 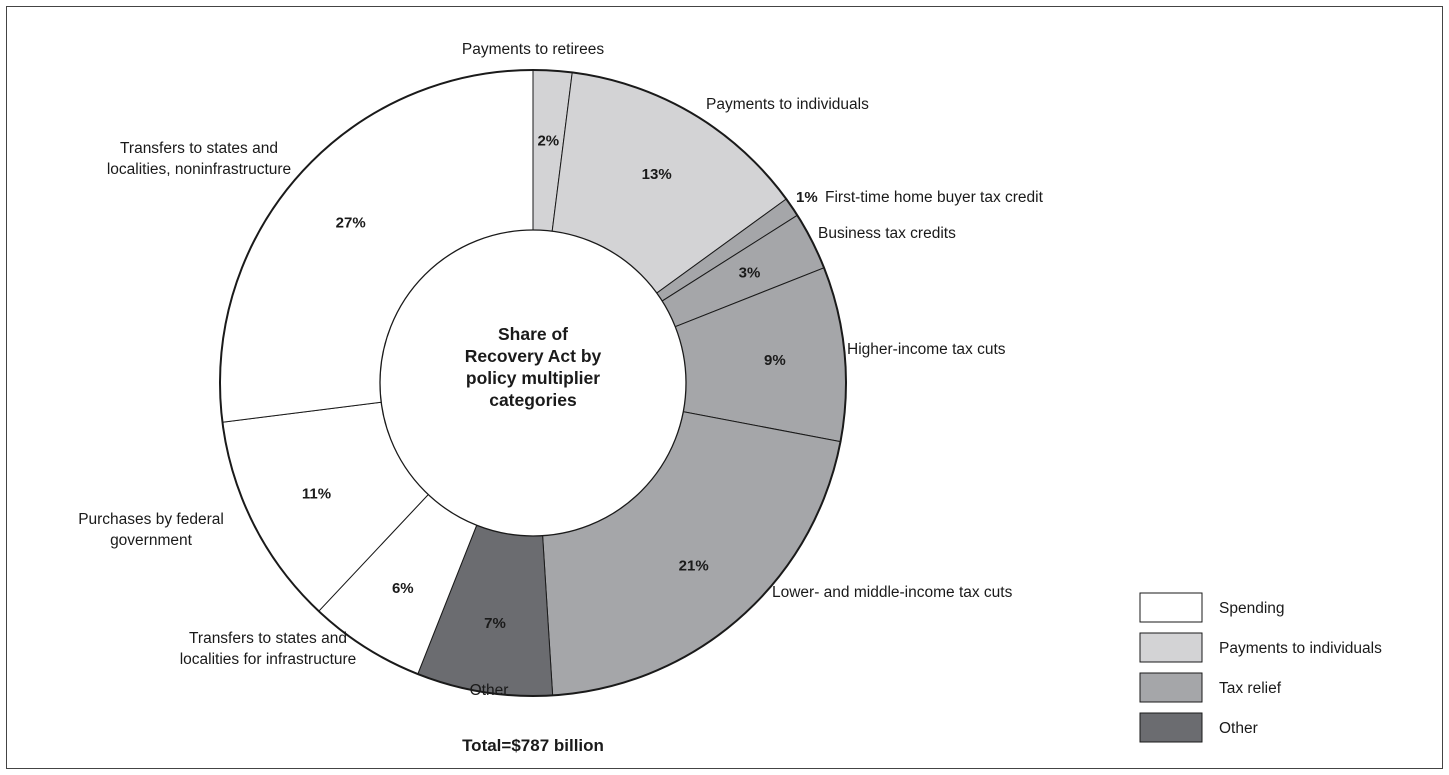 What do you see at coordinates (351, 222) in the screenshot?
I see `slice-pct-transfers-to-states-and-localities-noninfrastructure: 27%` at bounding box center [351, 222].